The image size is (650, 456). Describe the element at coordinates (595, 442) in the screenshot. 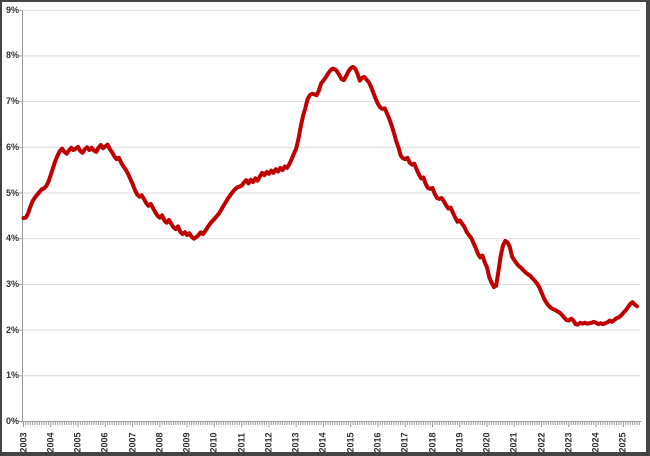

I see `x-axis-tick-label: 2024` at that location.